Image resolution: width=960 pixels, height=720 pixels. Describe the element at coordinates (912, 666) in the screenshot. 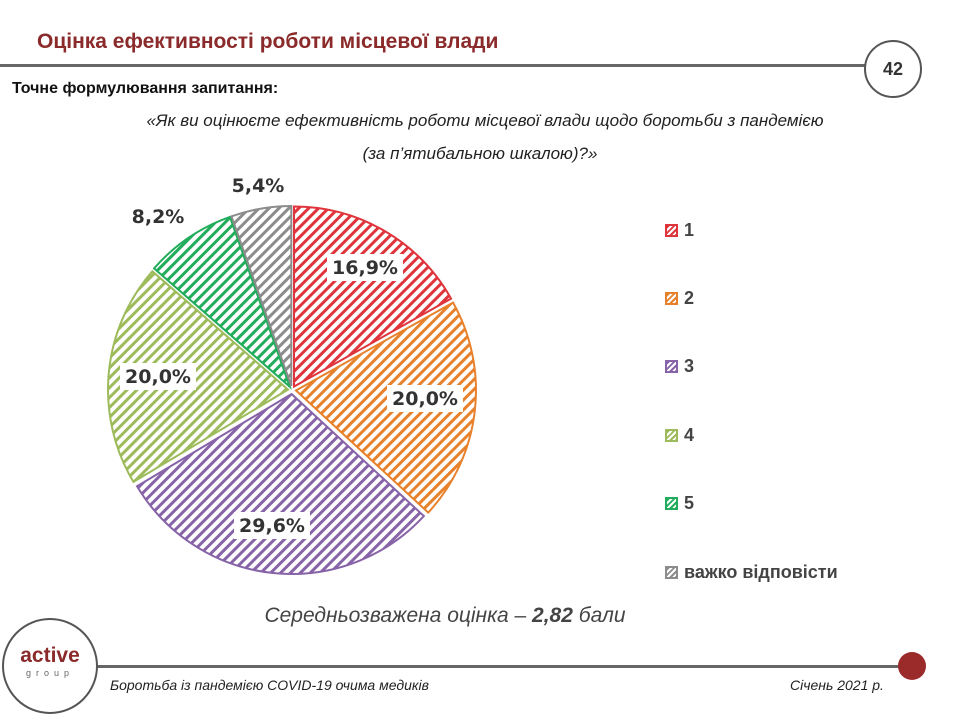

I see `footer-dot` at that location.